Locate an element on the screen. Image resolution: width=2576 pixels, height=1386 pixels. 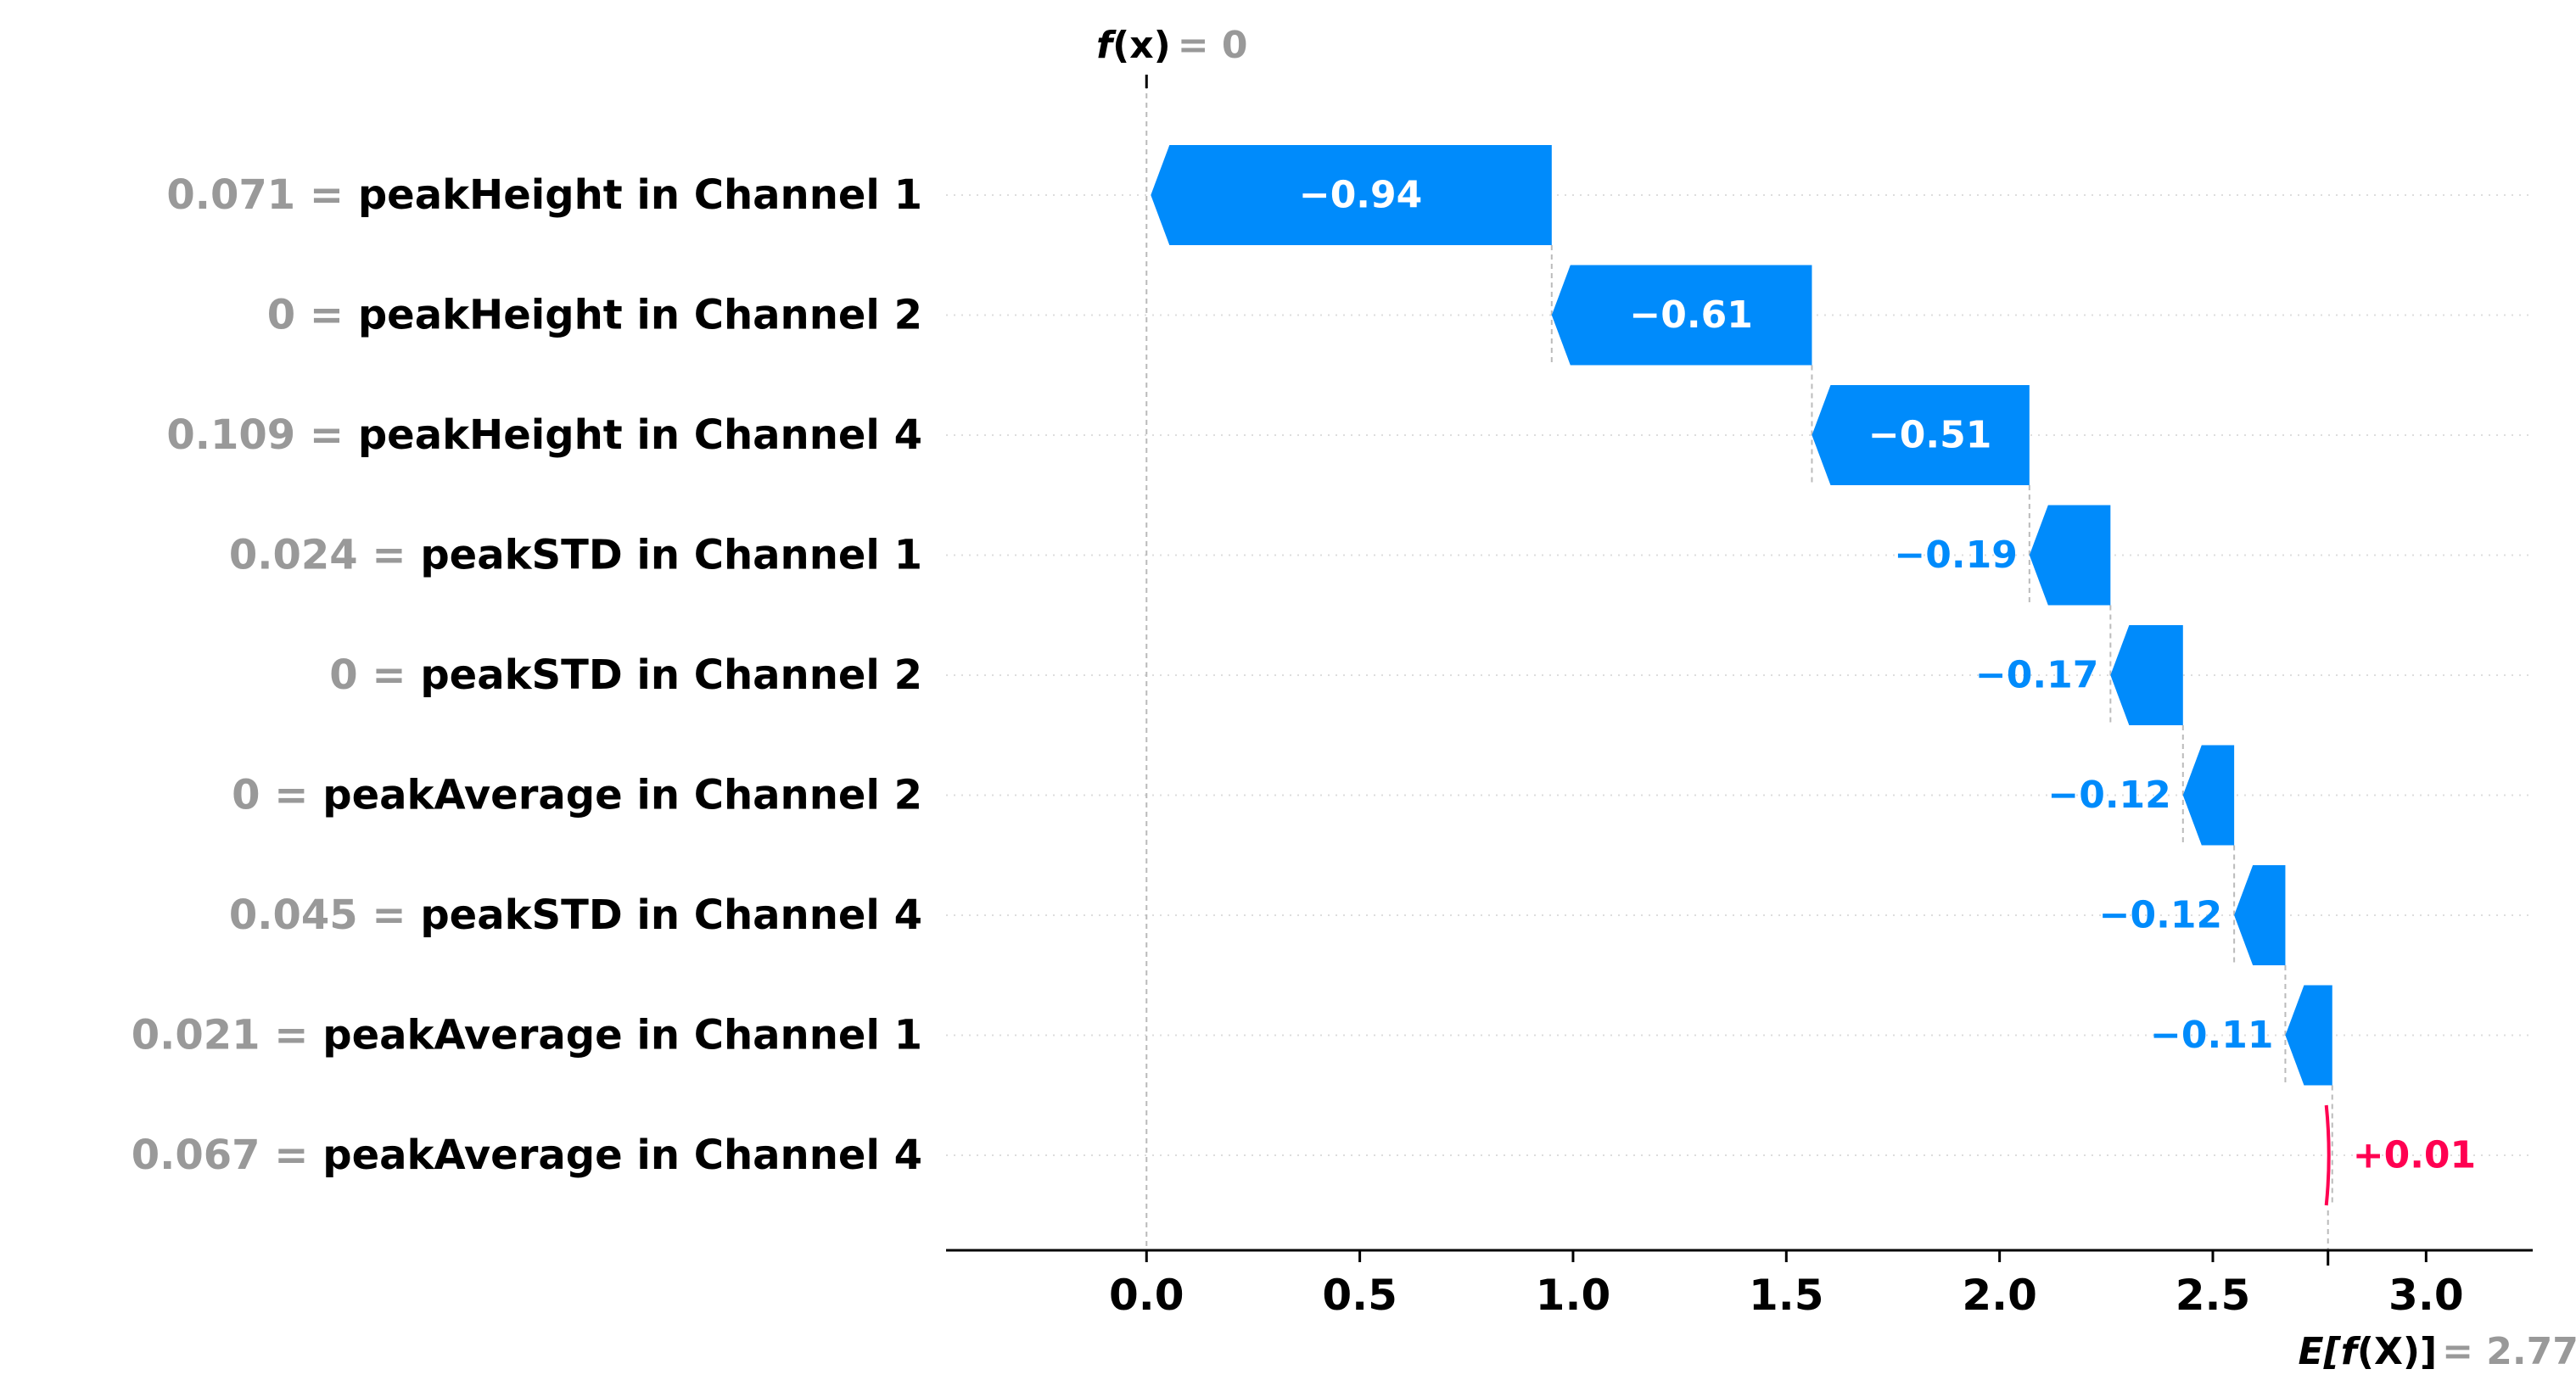
bar-value-label: −0.19 is located at coordinates (1955, 555).